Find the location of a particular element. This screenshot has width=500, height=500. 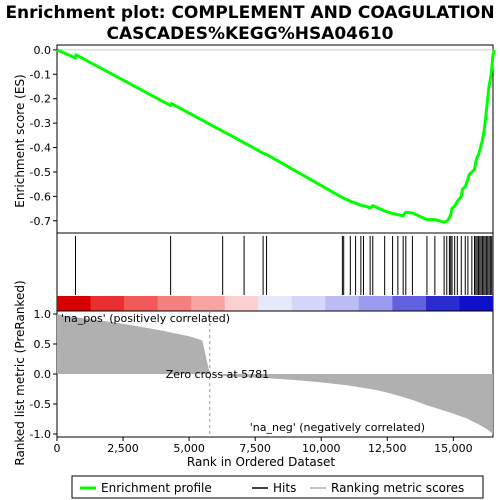

es-y-tick-label: 0.0 is located at coordinates (43, 50).